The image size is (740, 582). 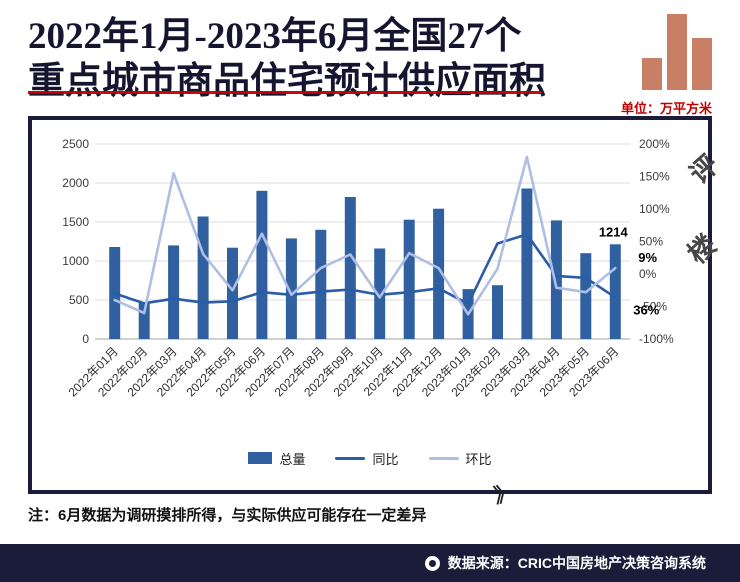 What do you see at coordinates (647, 257) in the screenshot?
I see `annotation-label: 9%` at bounding box center [647, 257].